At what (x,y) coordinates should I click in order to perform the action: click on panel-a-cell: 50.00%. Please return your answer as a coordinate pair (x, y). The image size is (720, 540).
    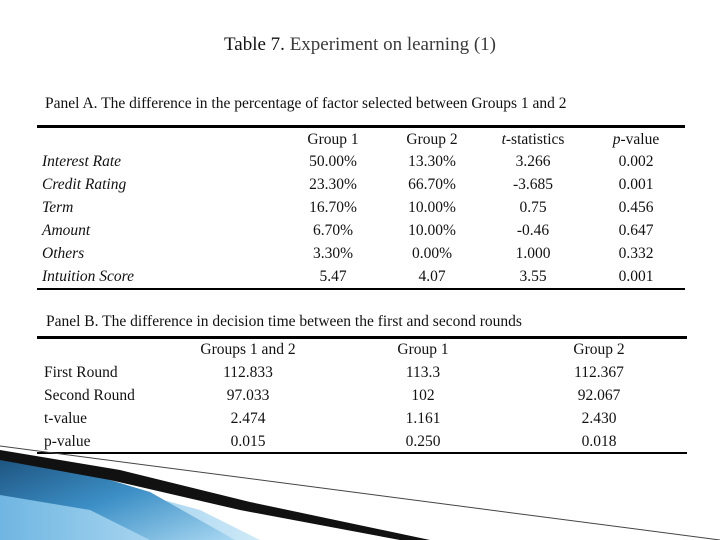
    Looking at the image, I should click on (333, 161).